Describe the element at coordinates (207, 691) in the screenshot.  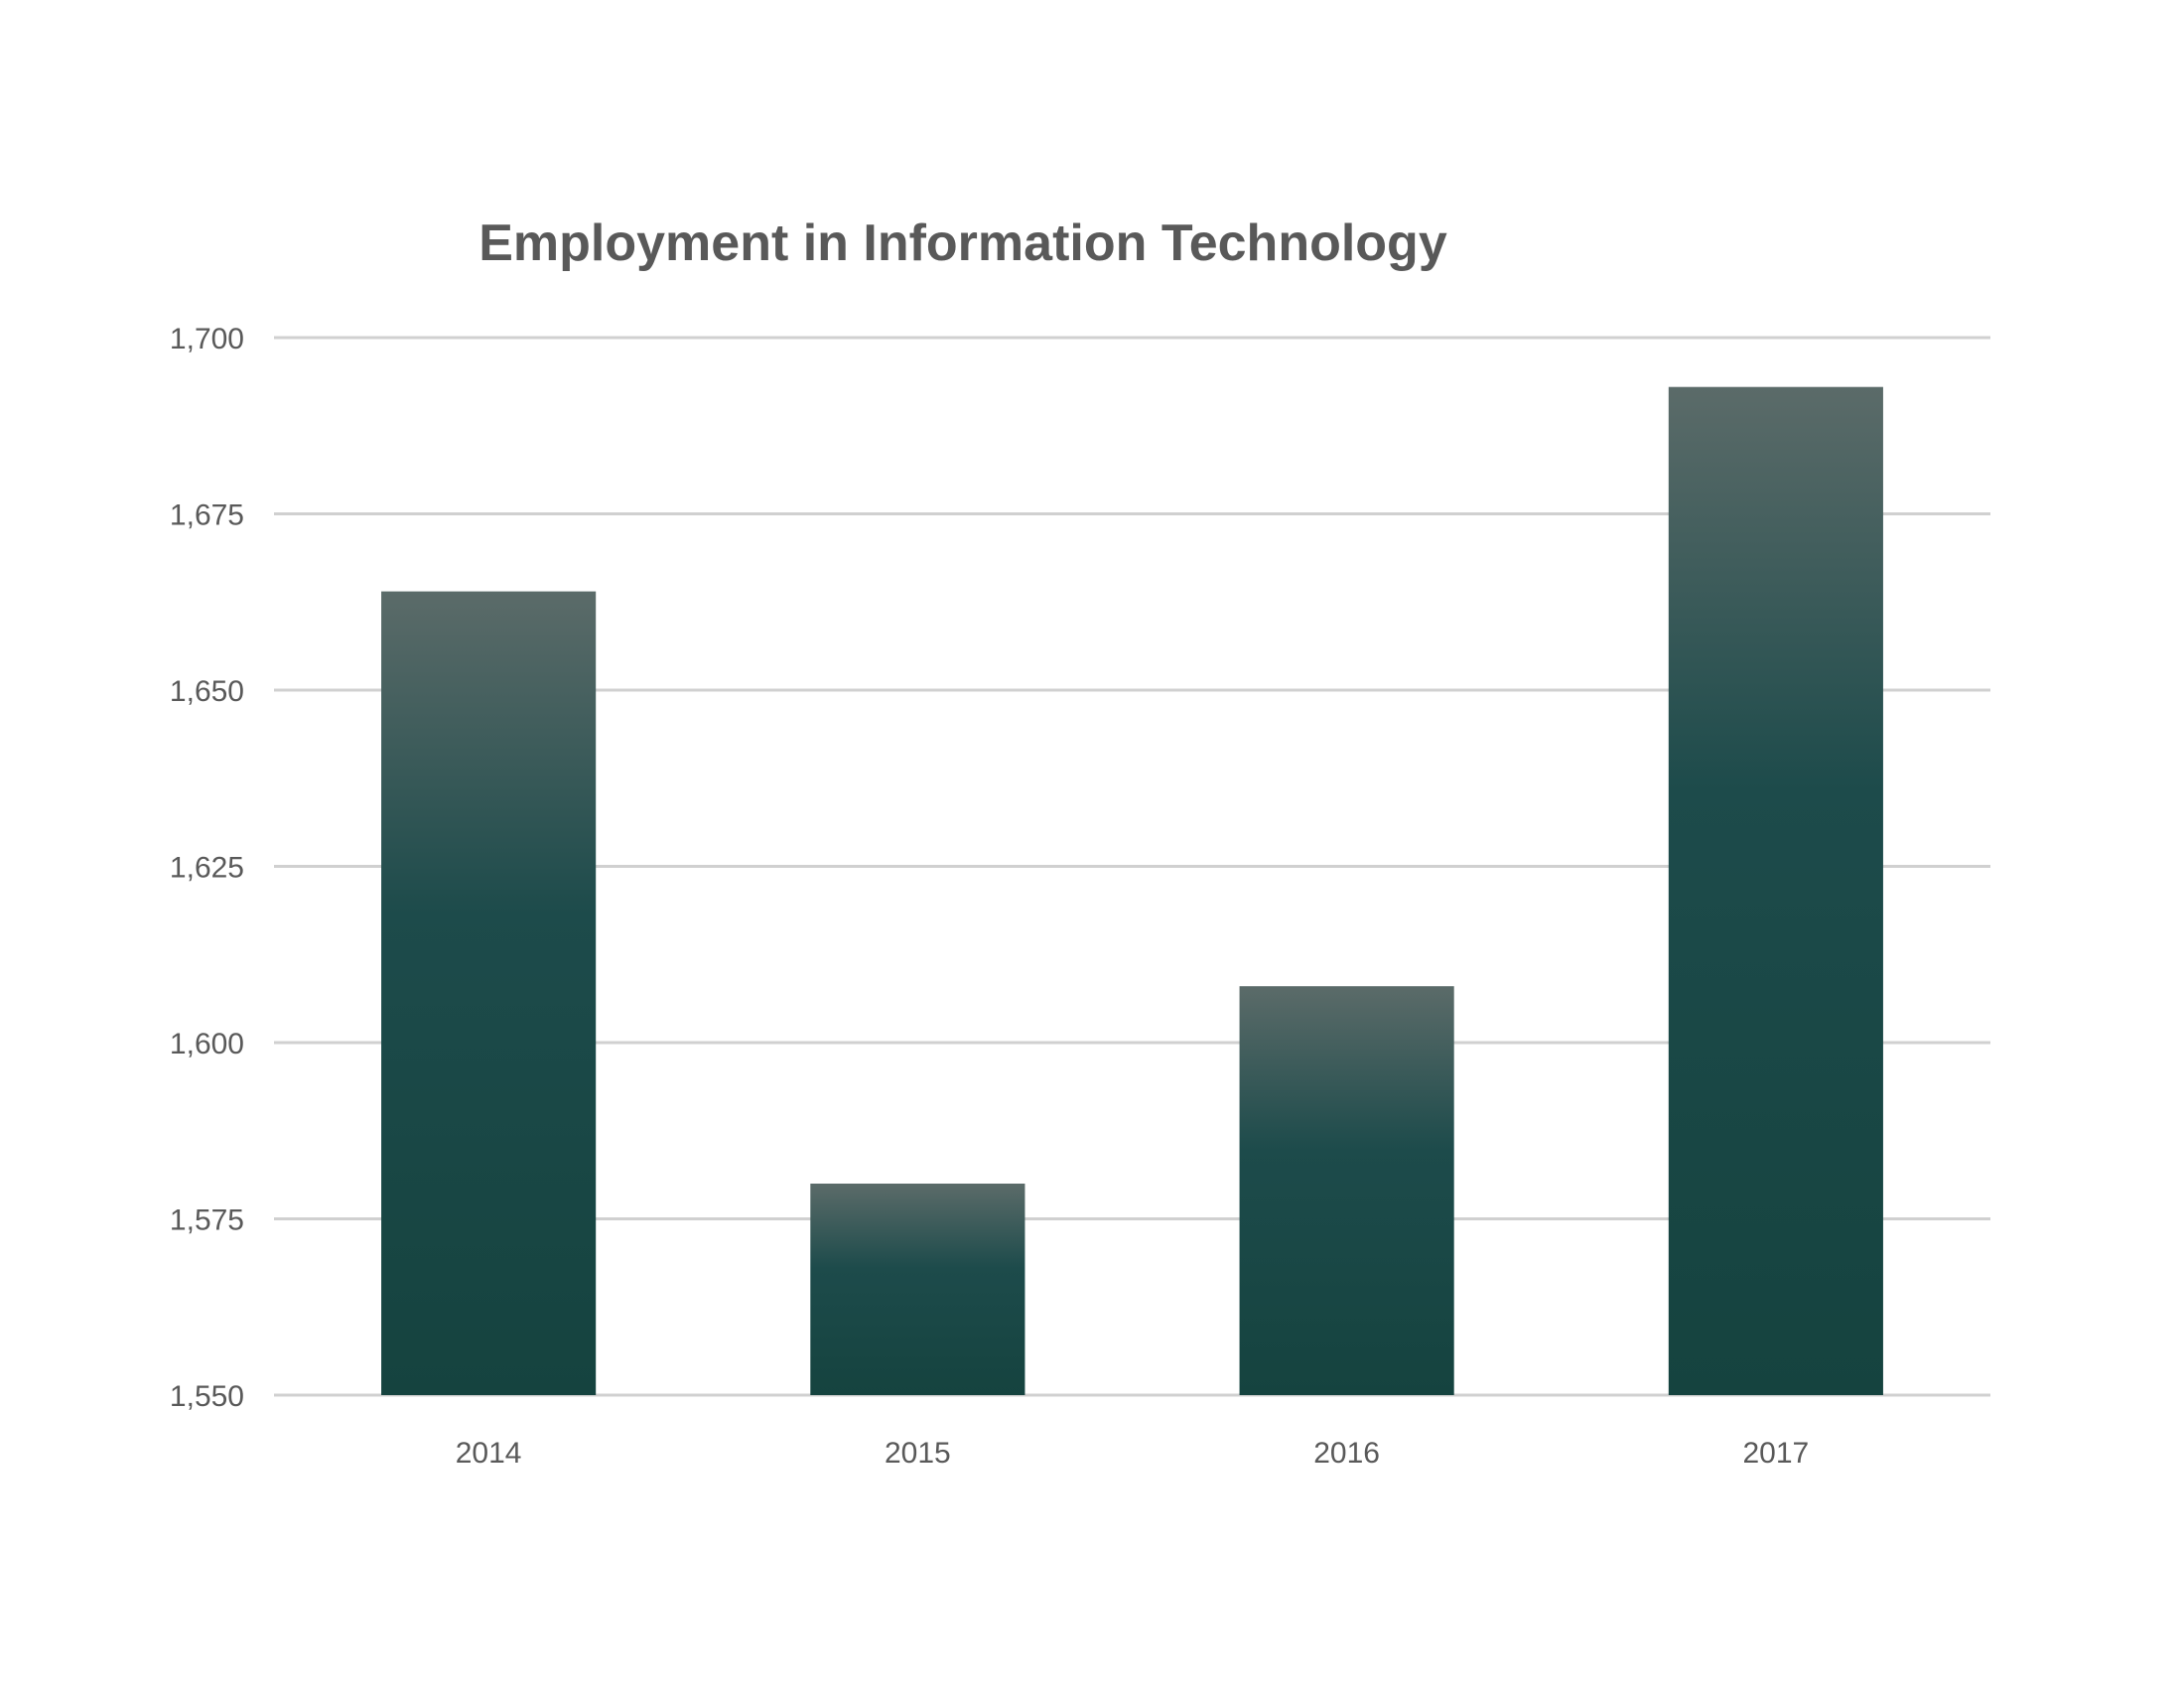
I see `y-tick-label: 1,650` at that location.